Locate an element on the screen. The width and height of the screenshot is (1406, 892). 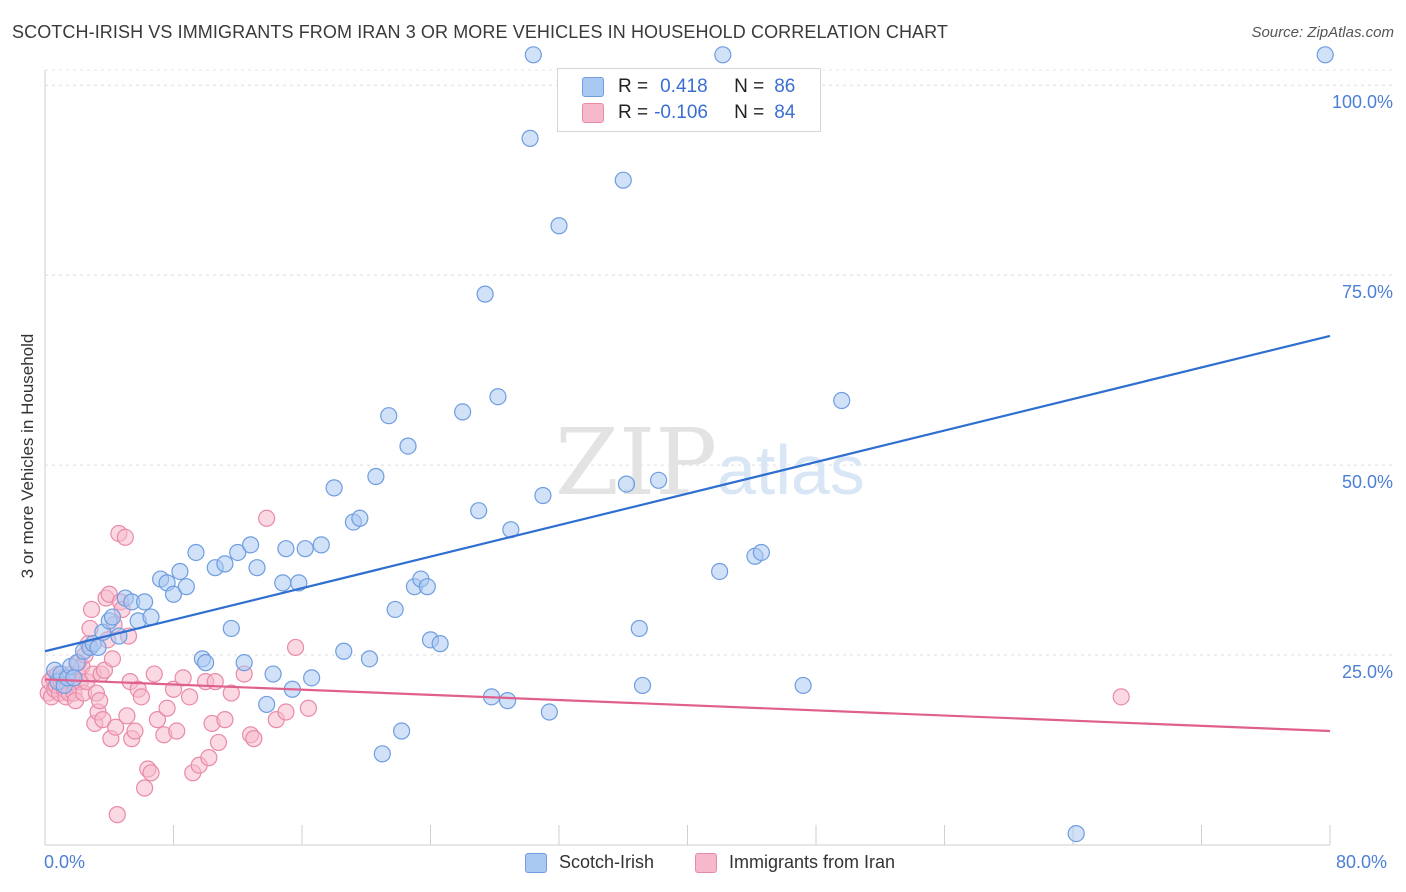
legend-r-value: -0.106 is located at coordinates (681, 112).